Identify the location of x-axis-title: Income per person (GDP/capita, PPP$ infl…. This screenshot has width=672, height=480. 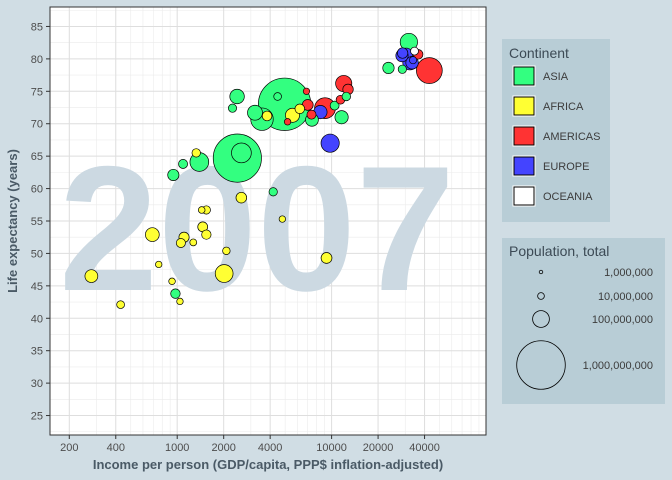
(268, 464).